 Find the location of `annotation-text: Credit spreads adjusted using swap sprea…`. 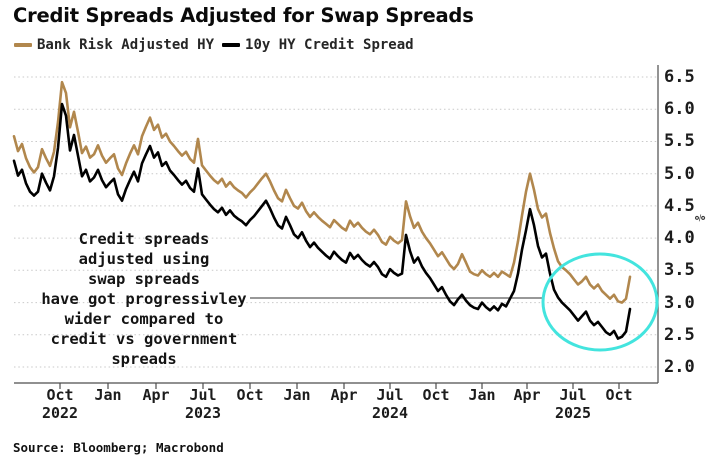

annotation-text: Credit spreads adjusted using swap sprea… is located at coordinates (144, 299).